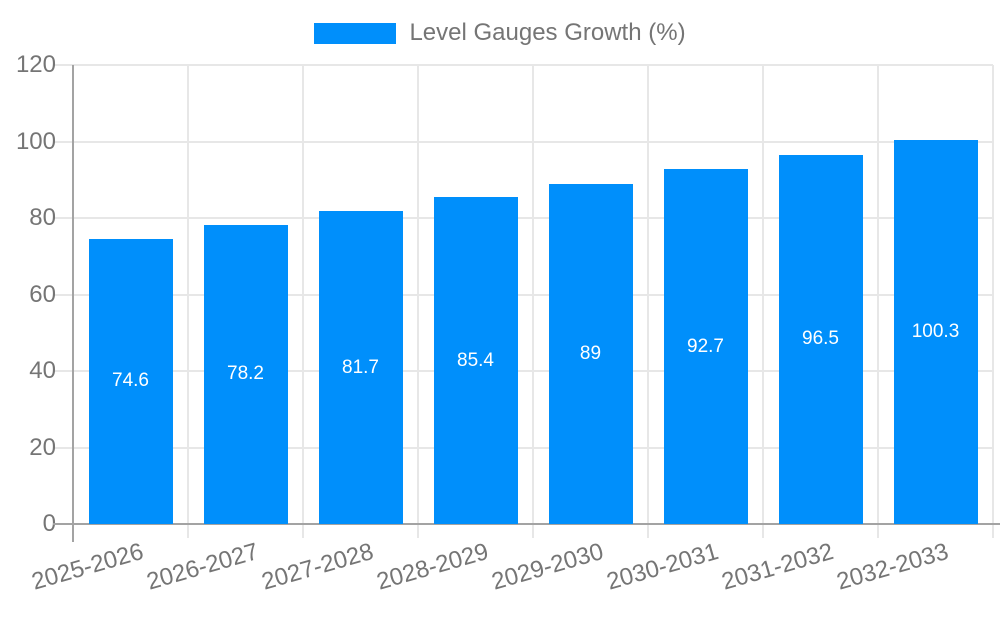 This screenshot has width=1000, height=626. What do you see at coordinates (42, 217) in the screenshot?
I see `y-axis-label: 80` at bounding box center [42, 217].